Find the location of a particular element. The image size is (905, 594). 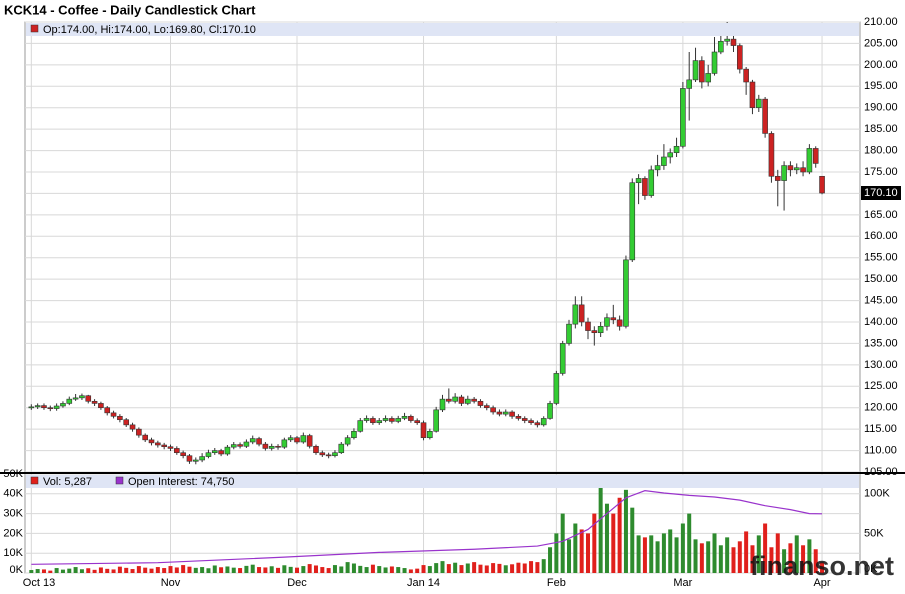

last-price-tag is located at coordinates (881, 193).